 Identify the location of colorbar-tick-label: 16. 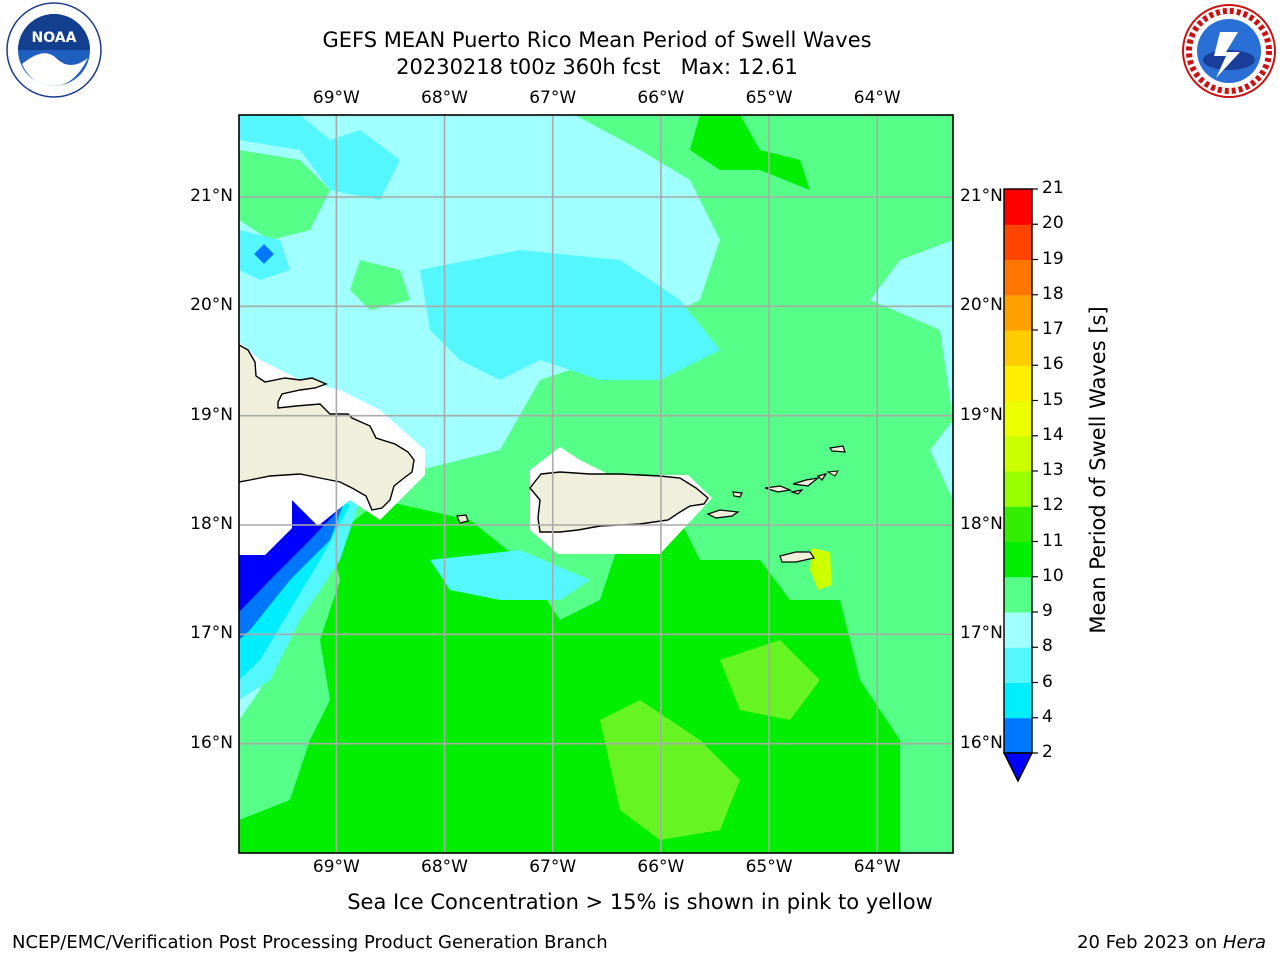
(1053, 364).